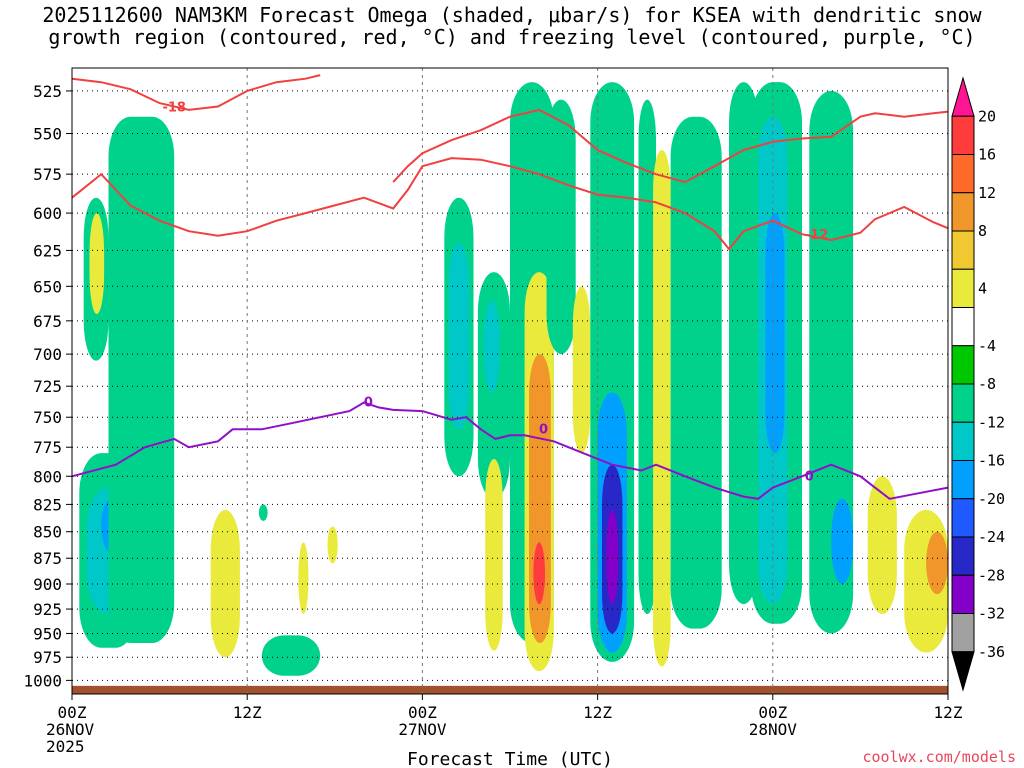 The height and width of the screenshot is (768, 1024). Describe the element at coordinates (47, 584) in the screenshot. I see `y-tick-label-900: 900` at that location.